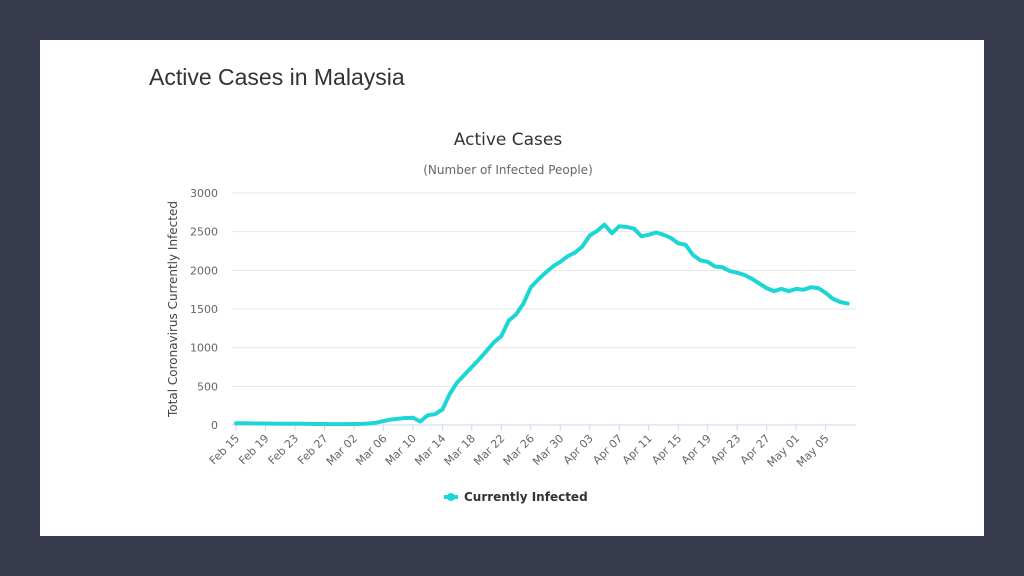 The height and width of the screenshot is (576, 1024). Describe the element at coordinates (578, 449) in the screenshot. I see `x-tick-label: Apr 03` at that location.